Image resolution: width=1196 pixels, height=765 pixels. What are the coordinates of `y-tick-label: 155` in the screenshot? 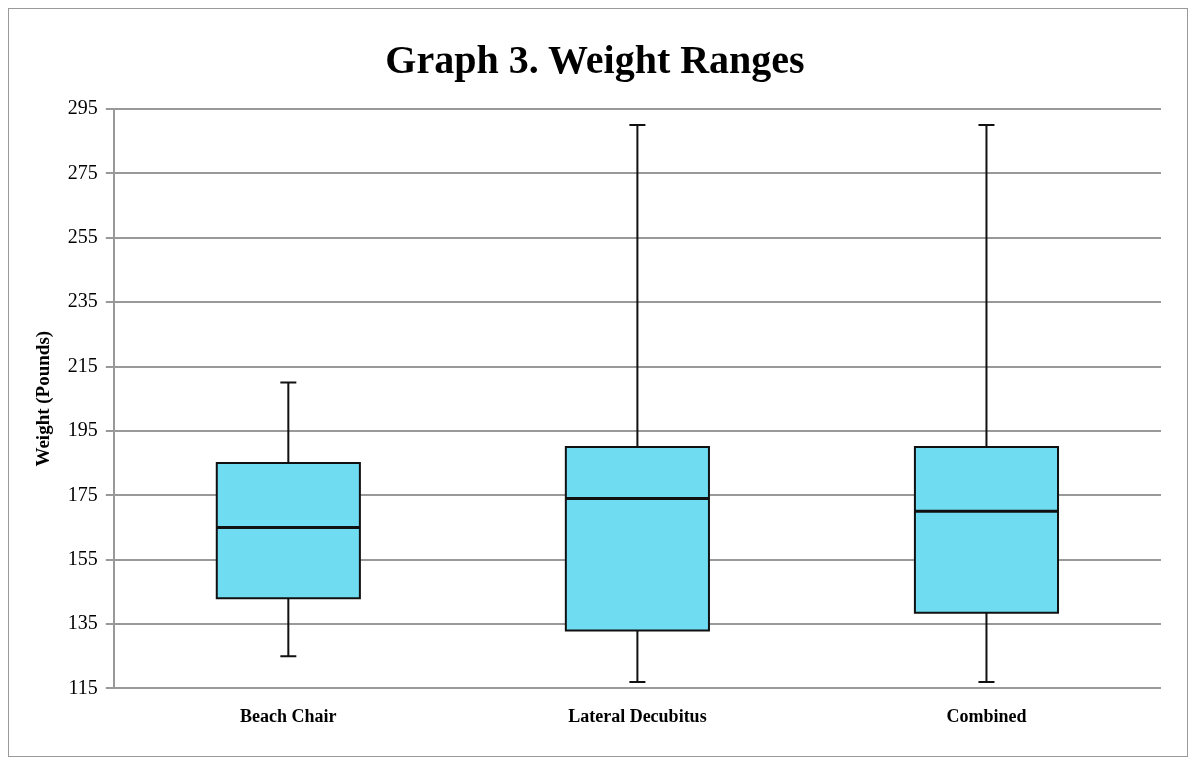 It's located at (82, 557).